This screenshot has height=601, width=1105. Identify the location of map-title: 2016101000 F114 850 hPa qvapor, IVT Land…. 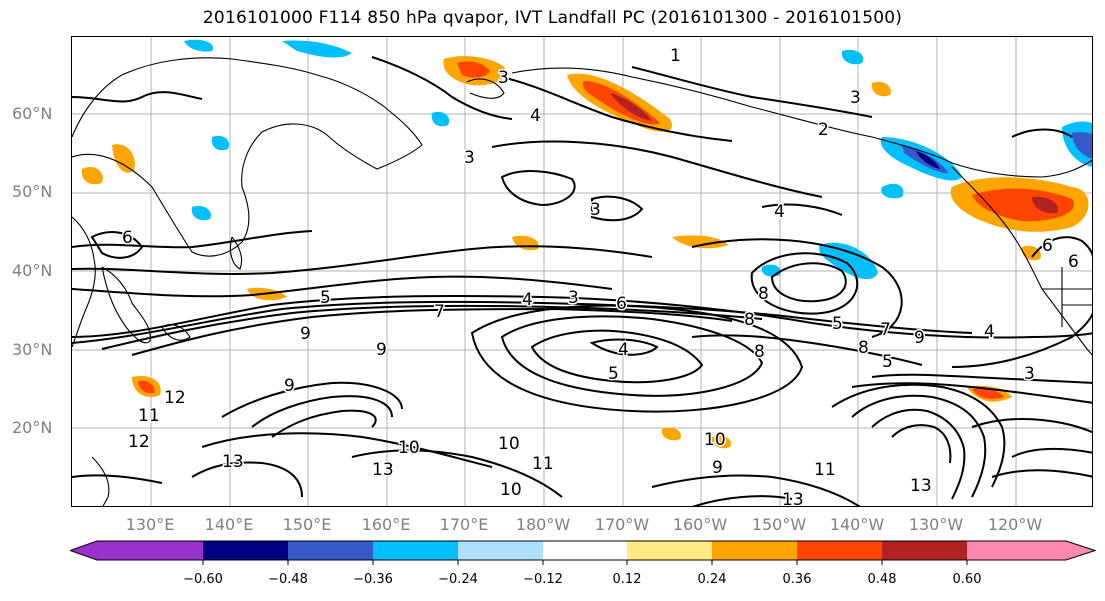
(552, 18).